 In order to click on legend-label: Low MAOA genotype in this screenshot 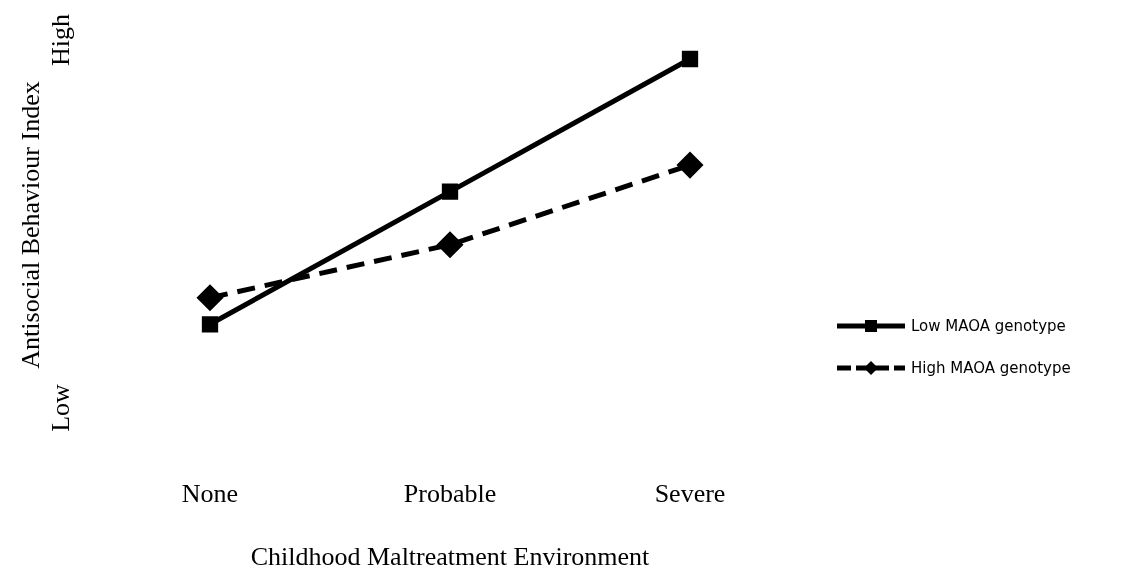, I will do `click(988, 326)`.